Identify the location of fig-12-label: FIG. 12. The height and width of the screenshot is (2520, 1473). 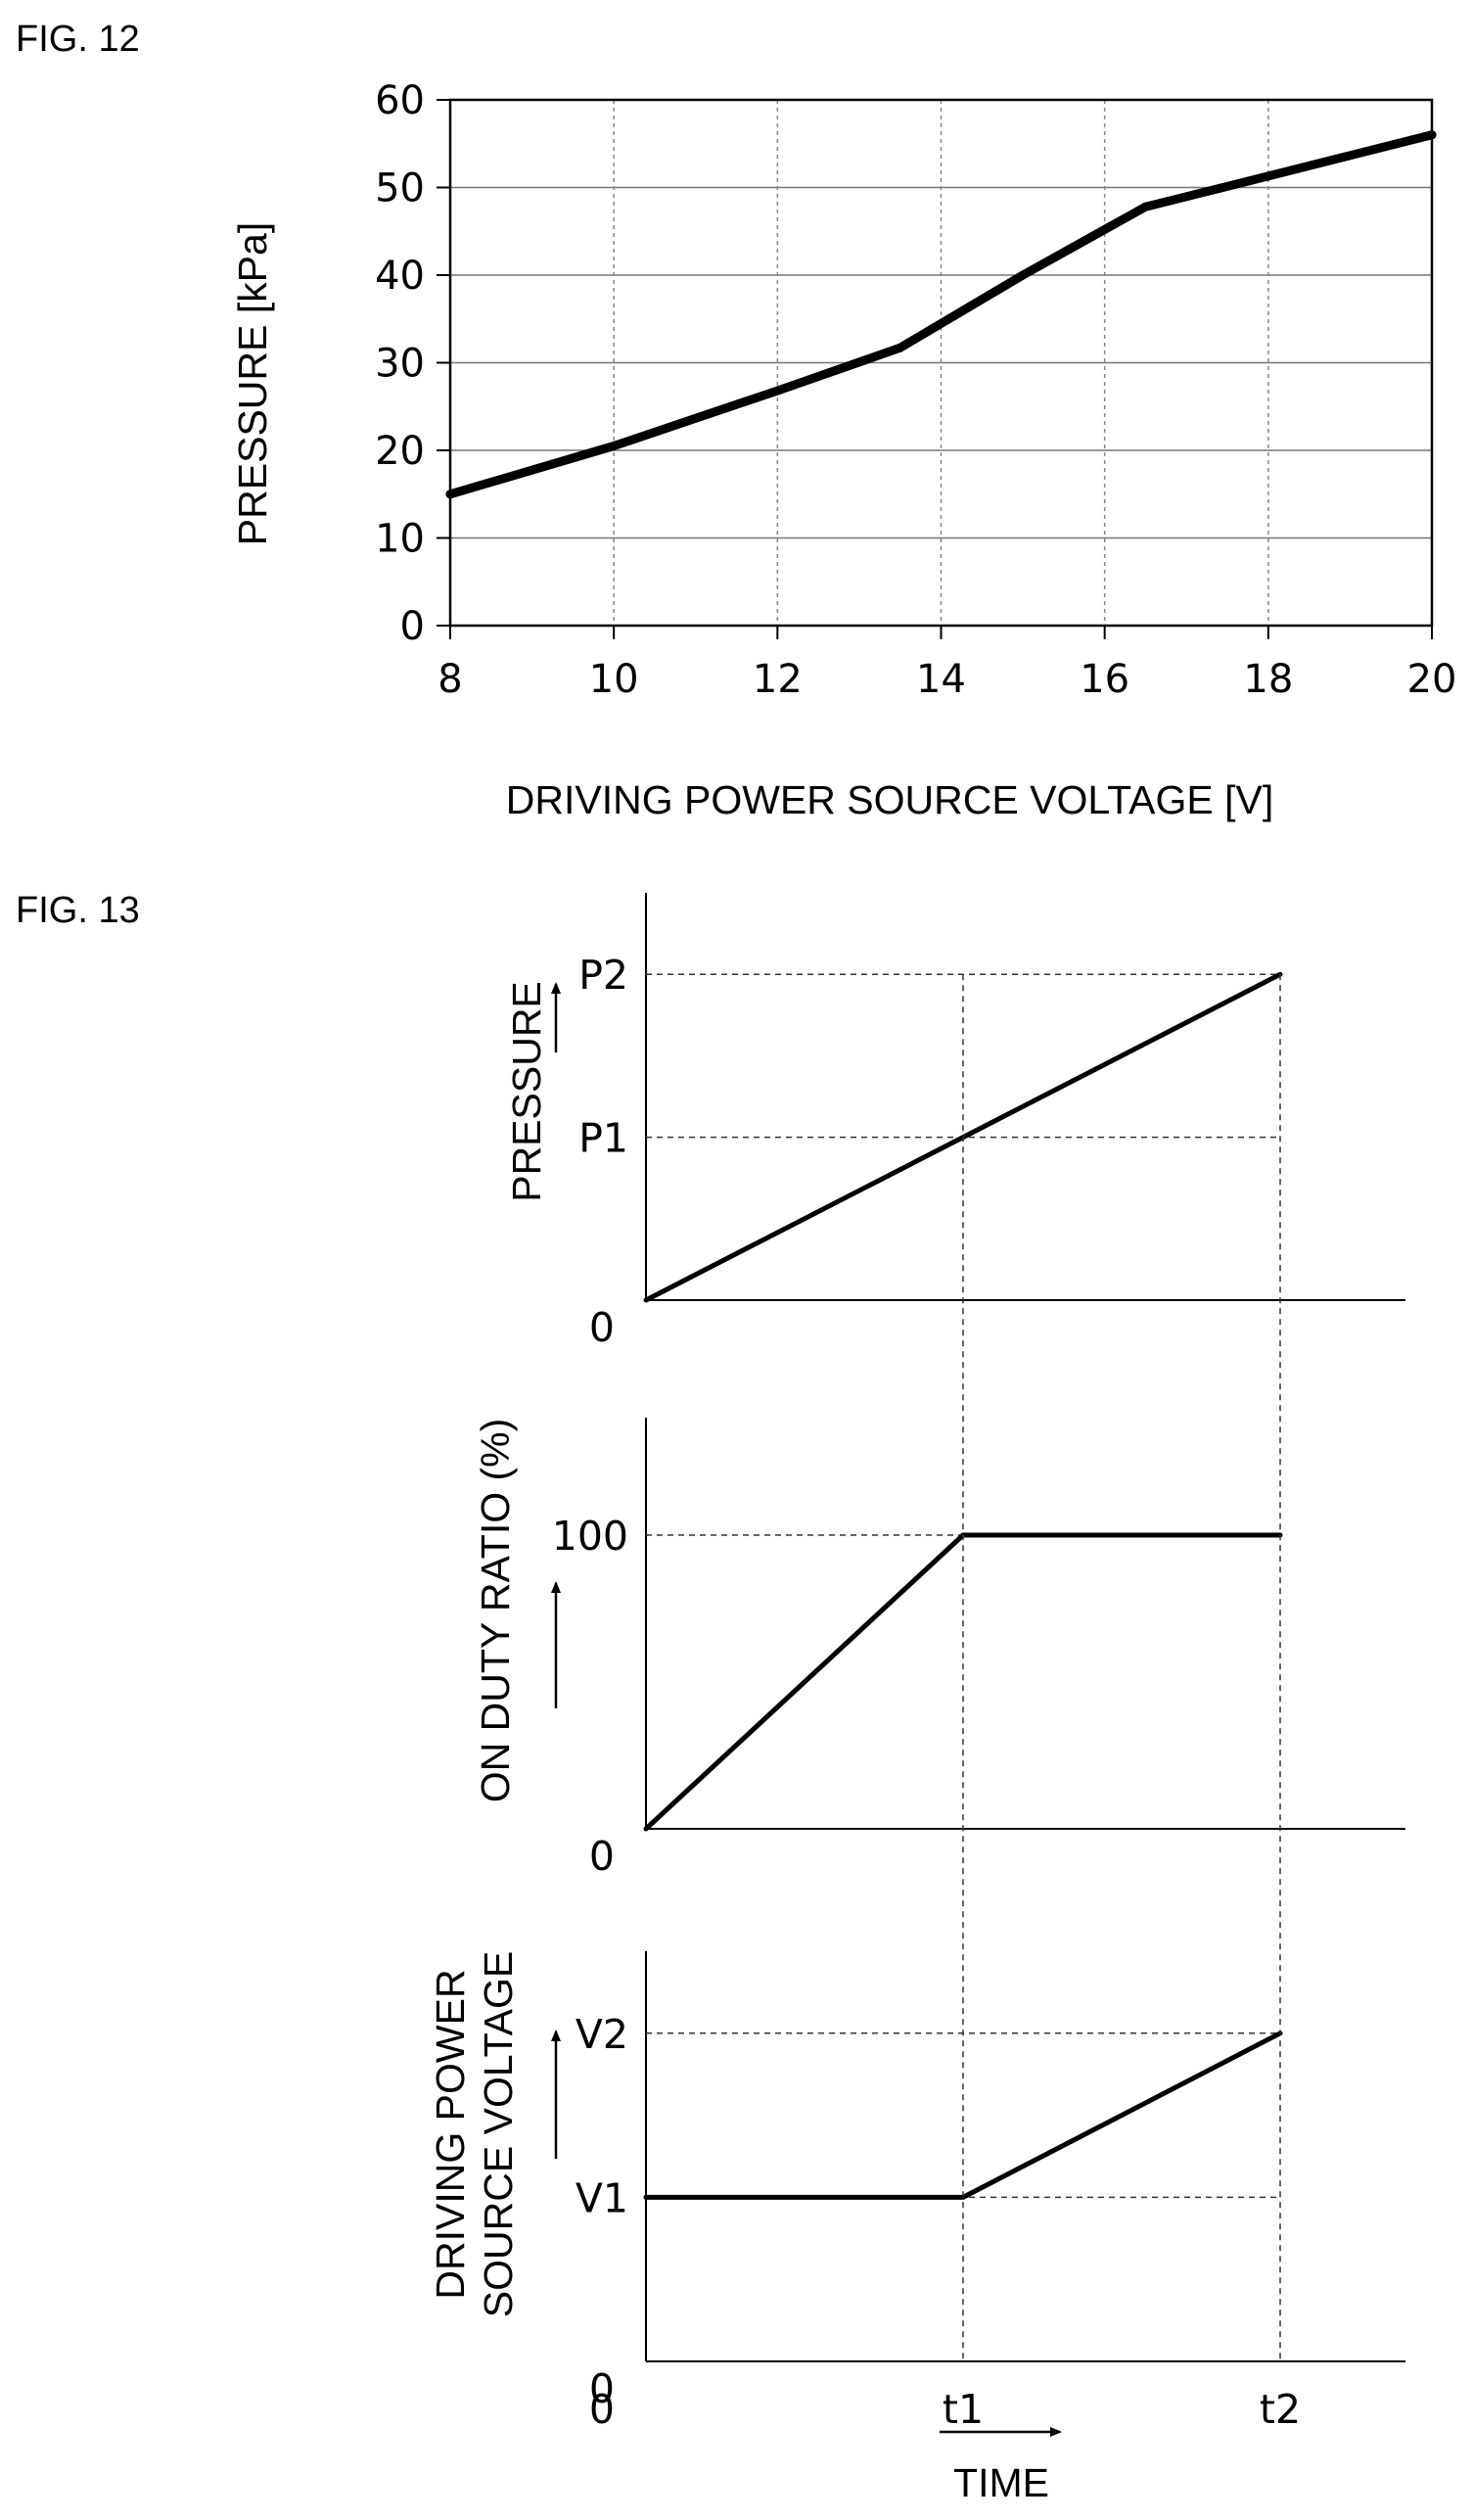
(78, 39).